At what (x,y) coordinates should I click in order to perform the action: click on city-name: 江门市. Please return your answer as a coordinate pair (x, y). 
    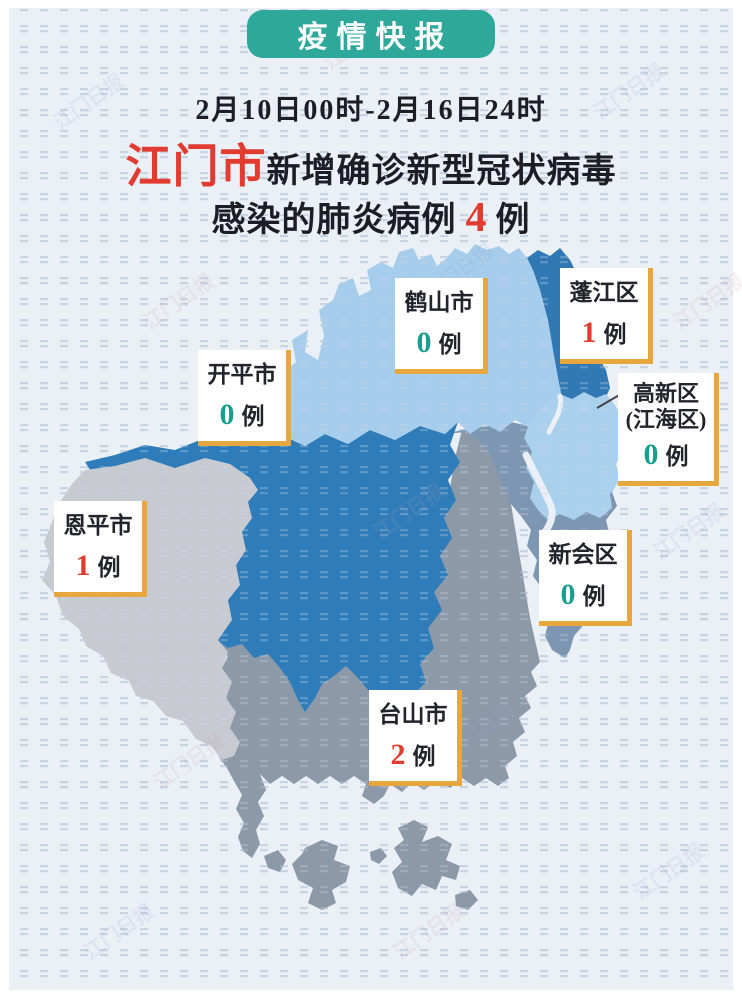
    Looking at the image, I should click on (196, 166).